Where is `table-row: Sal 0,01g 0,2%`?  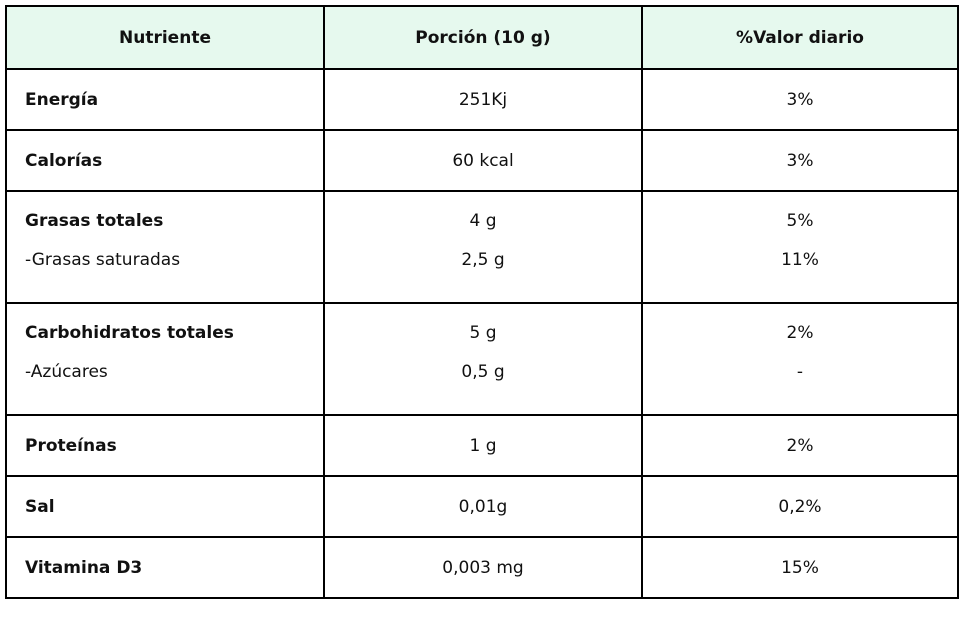
table-row: Sal 0,01g 0,2% is located at coordinates (482, 506).